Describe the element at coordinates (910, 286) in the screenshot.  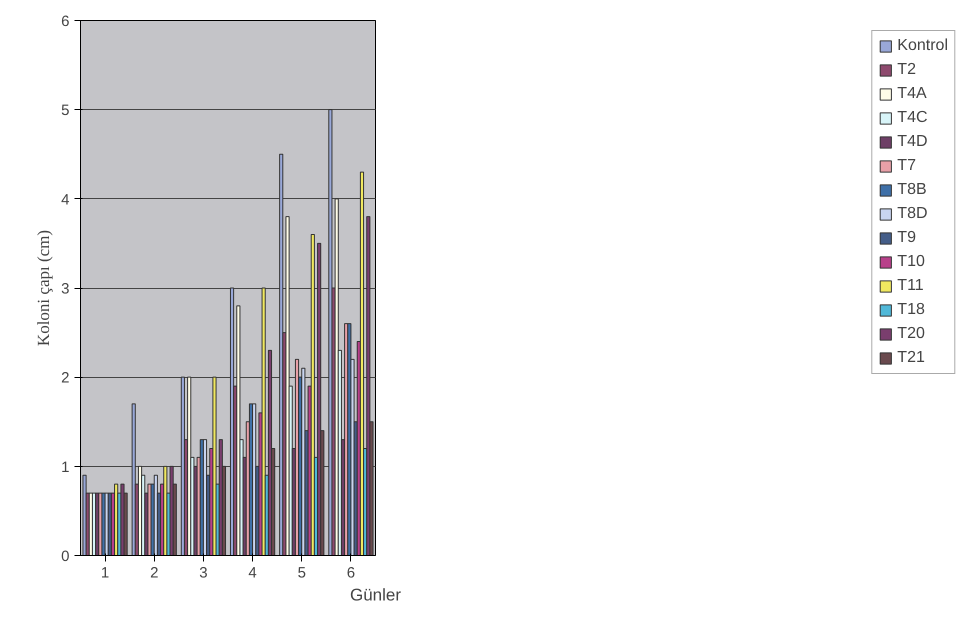
I see `legend-label: T11` at that location.